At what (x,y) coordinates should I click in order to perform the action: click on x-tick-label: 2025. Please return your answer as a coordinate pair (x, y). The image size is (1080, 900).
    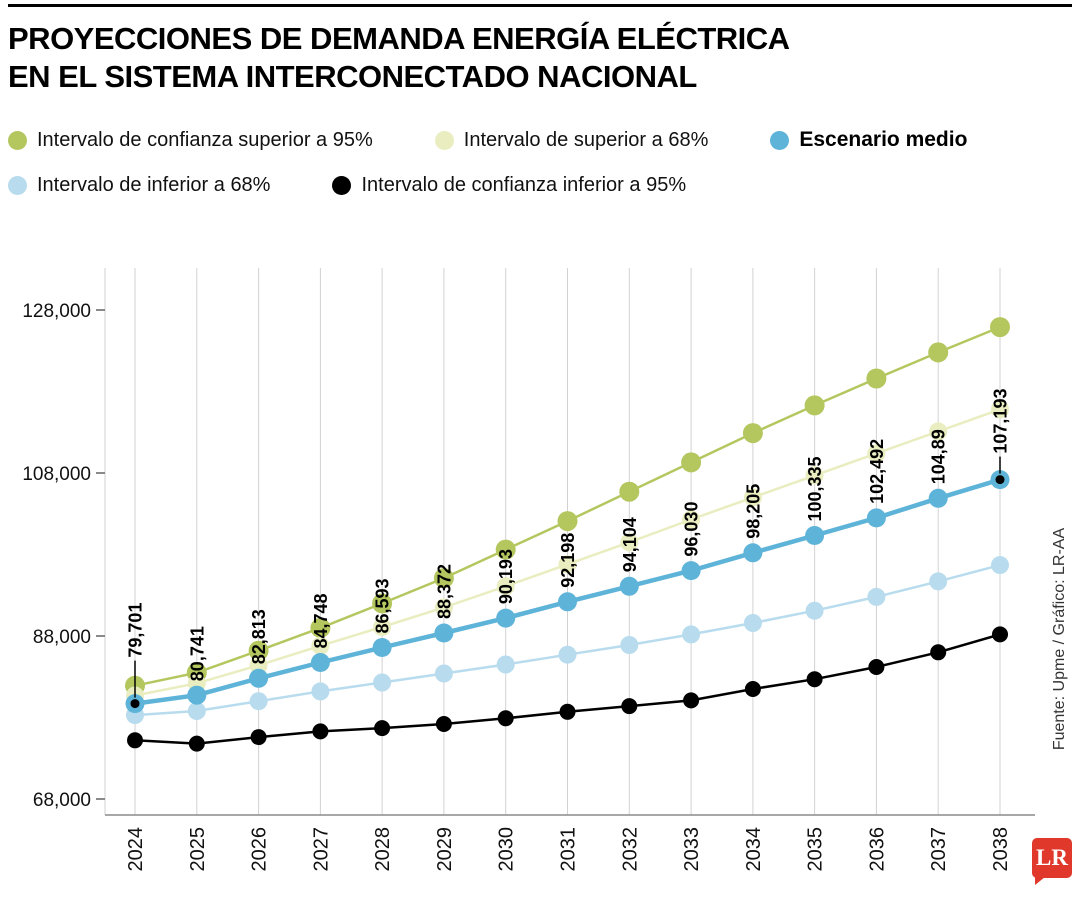
    Looking at the image, I should click on (198, 849).